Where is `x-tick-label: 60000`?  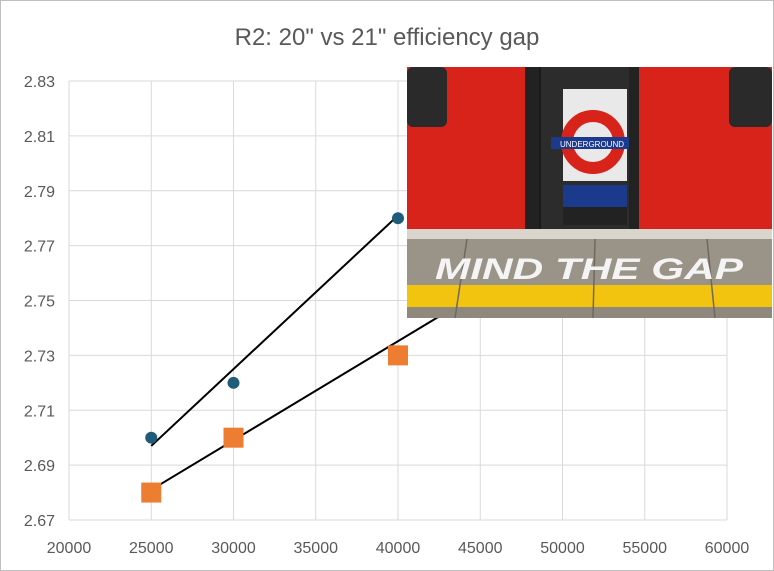
x-tick-label: 60000 is located at coordinates (727, 548).